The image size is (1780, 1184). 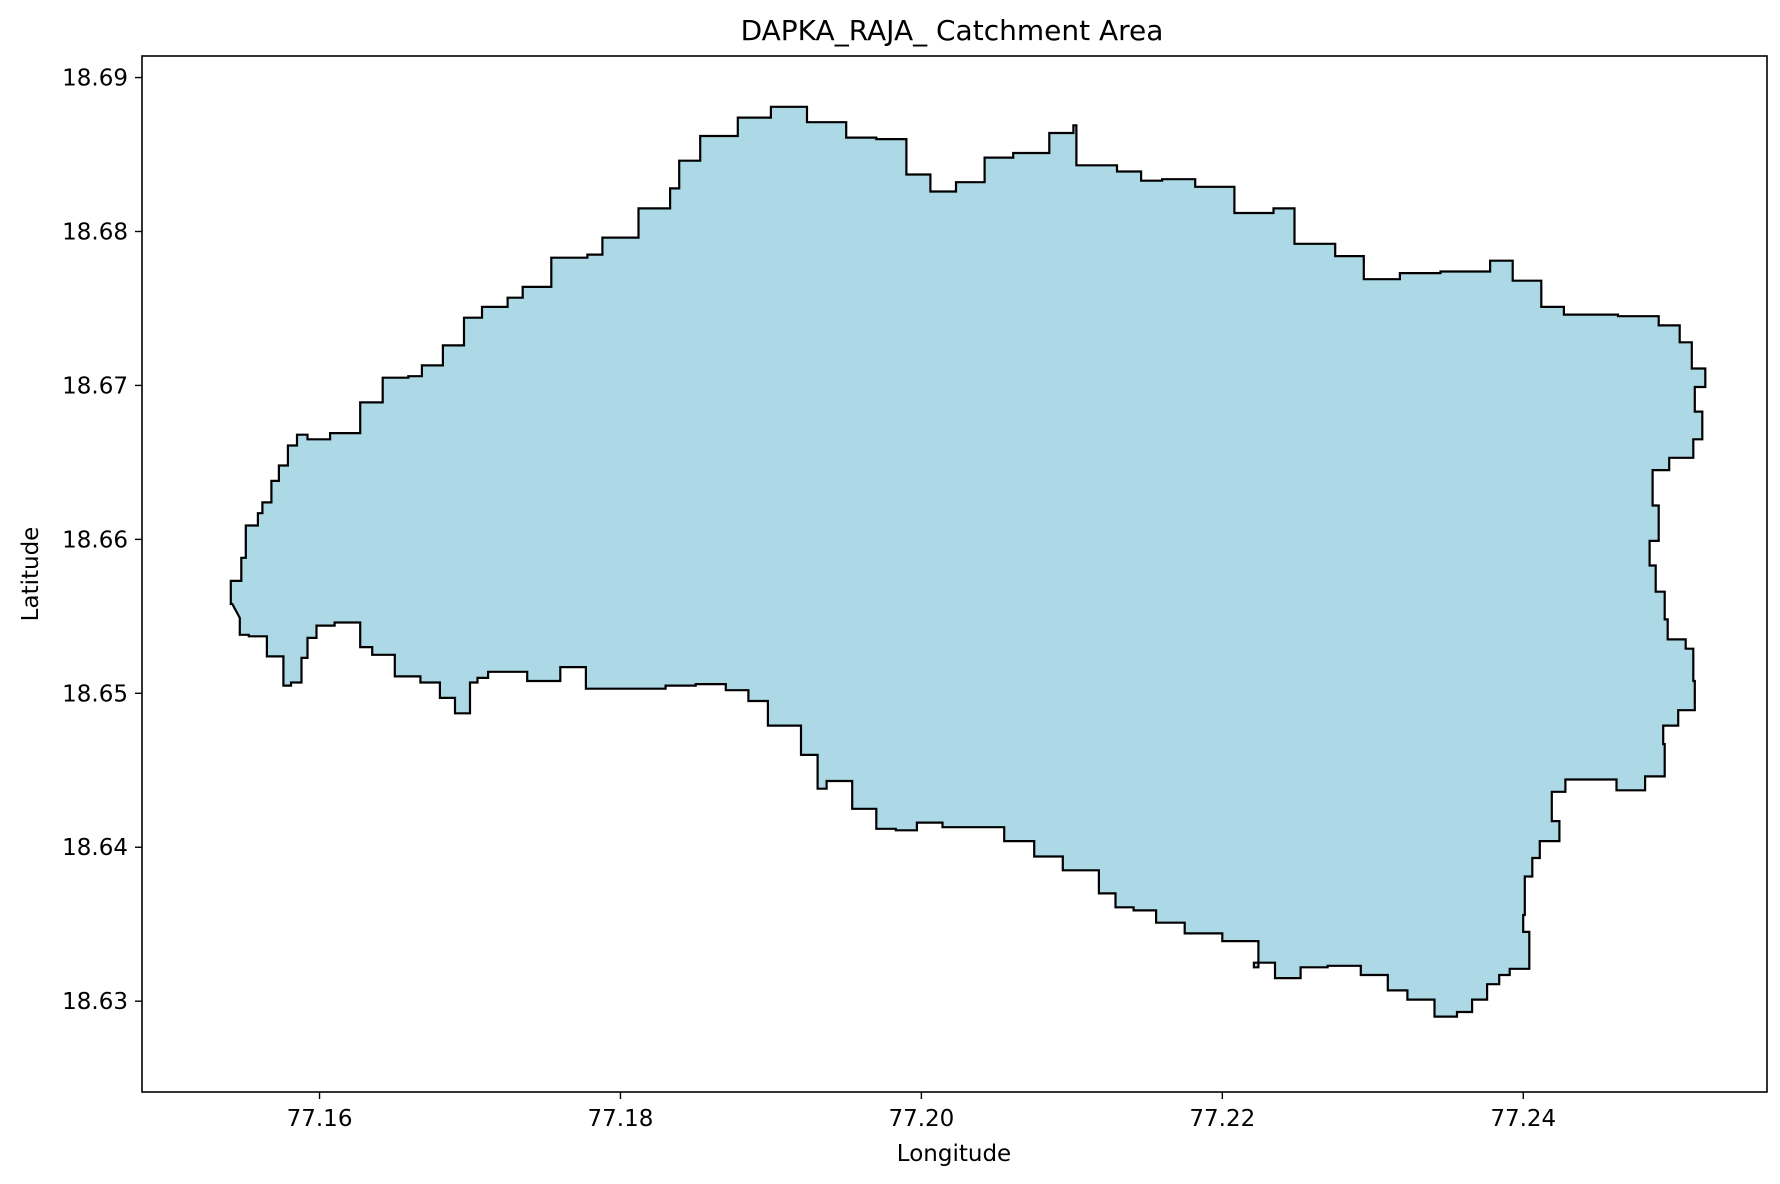 What do you see at coordinates (1523, 1119) in the screenshot?
I see `x-tick-label: 77.24` at bounding box center [1523, 1119].